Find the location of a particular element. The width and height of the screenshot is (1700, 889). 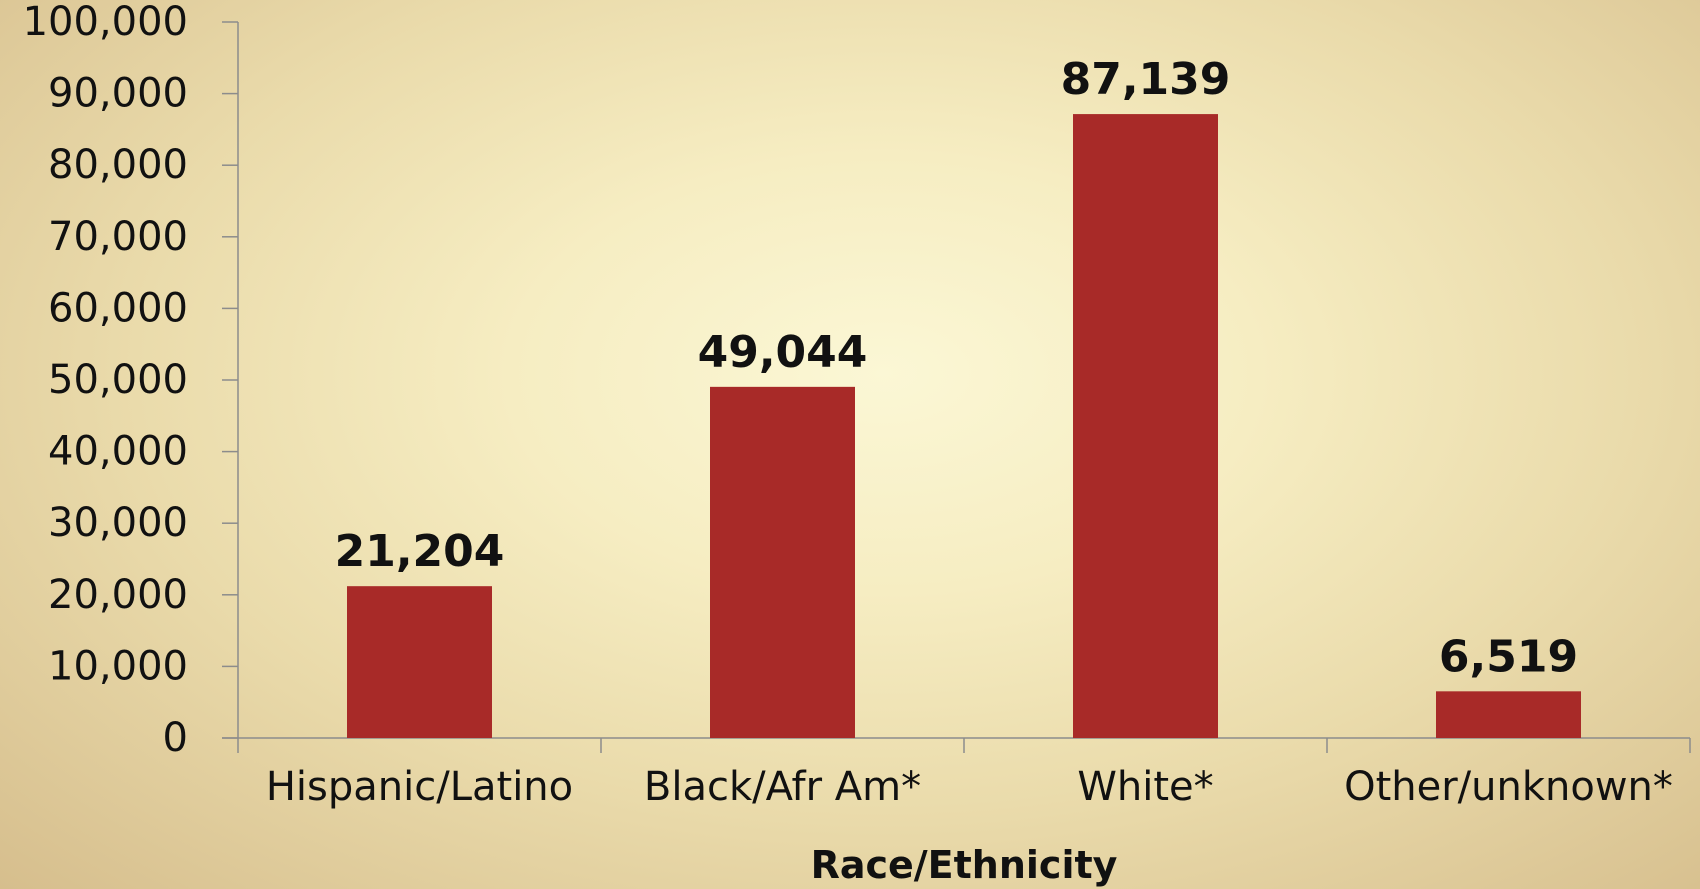

y-tick-label: 70,000 is located at coordinates (118, 237).